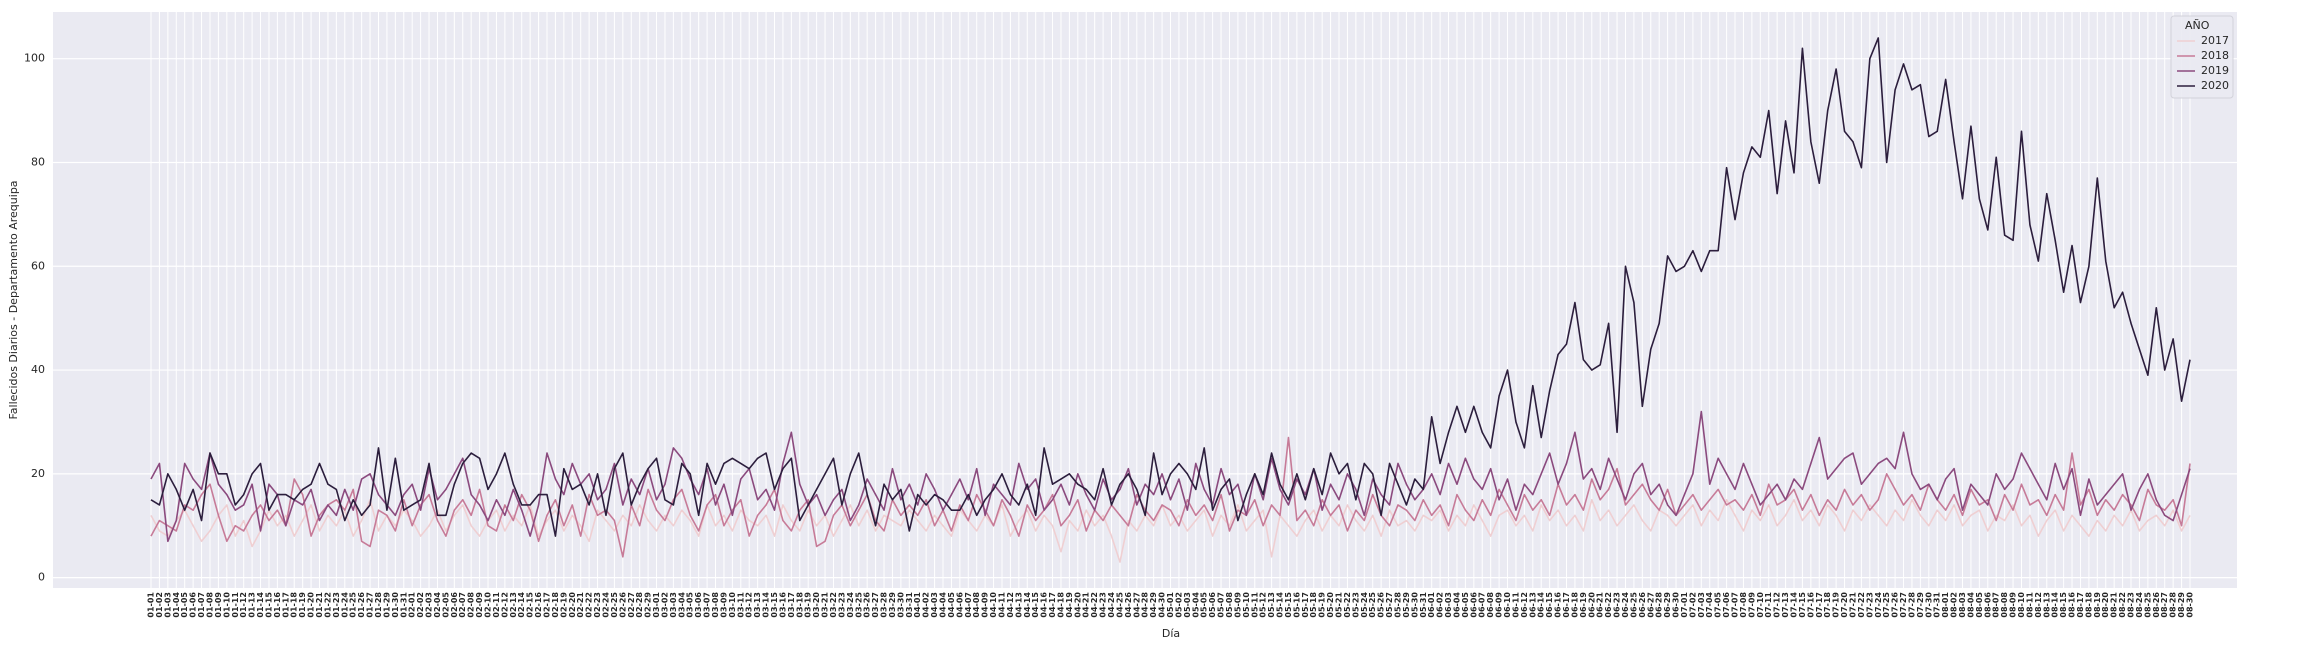 This screenshot has height=648, width=2304. I want to click on x-tick-label: 05-14, so click(1280, 605).